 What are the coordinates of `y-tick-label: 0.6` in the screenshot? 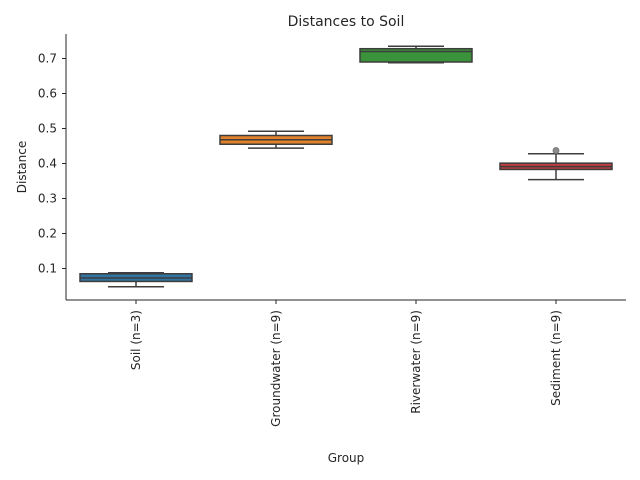 It's located at (47, 94).